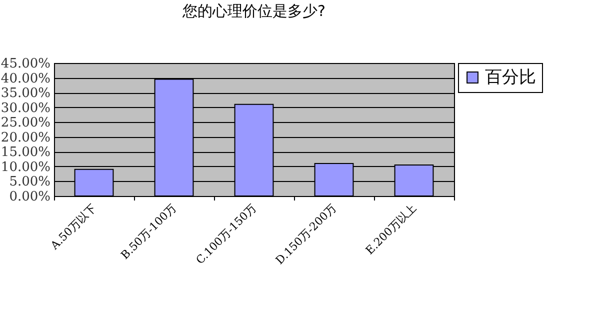 The height and width of the screenshot is (334, 596). What do you see at coordinates (25, 152) in the screenshot?
I see `y-tick-label: 15.00%` at bounding box center [25, 152].